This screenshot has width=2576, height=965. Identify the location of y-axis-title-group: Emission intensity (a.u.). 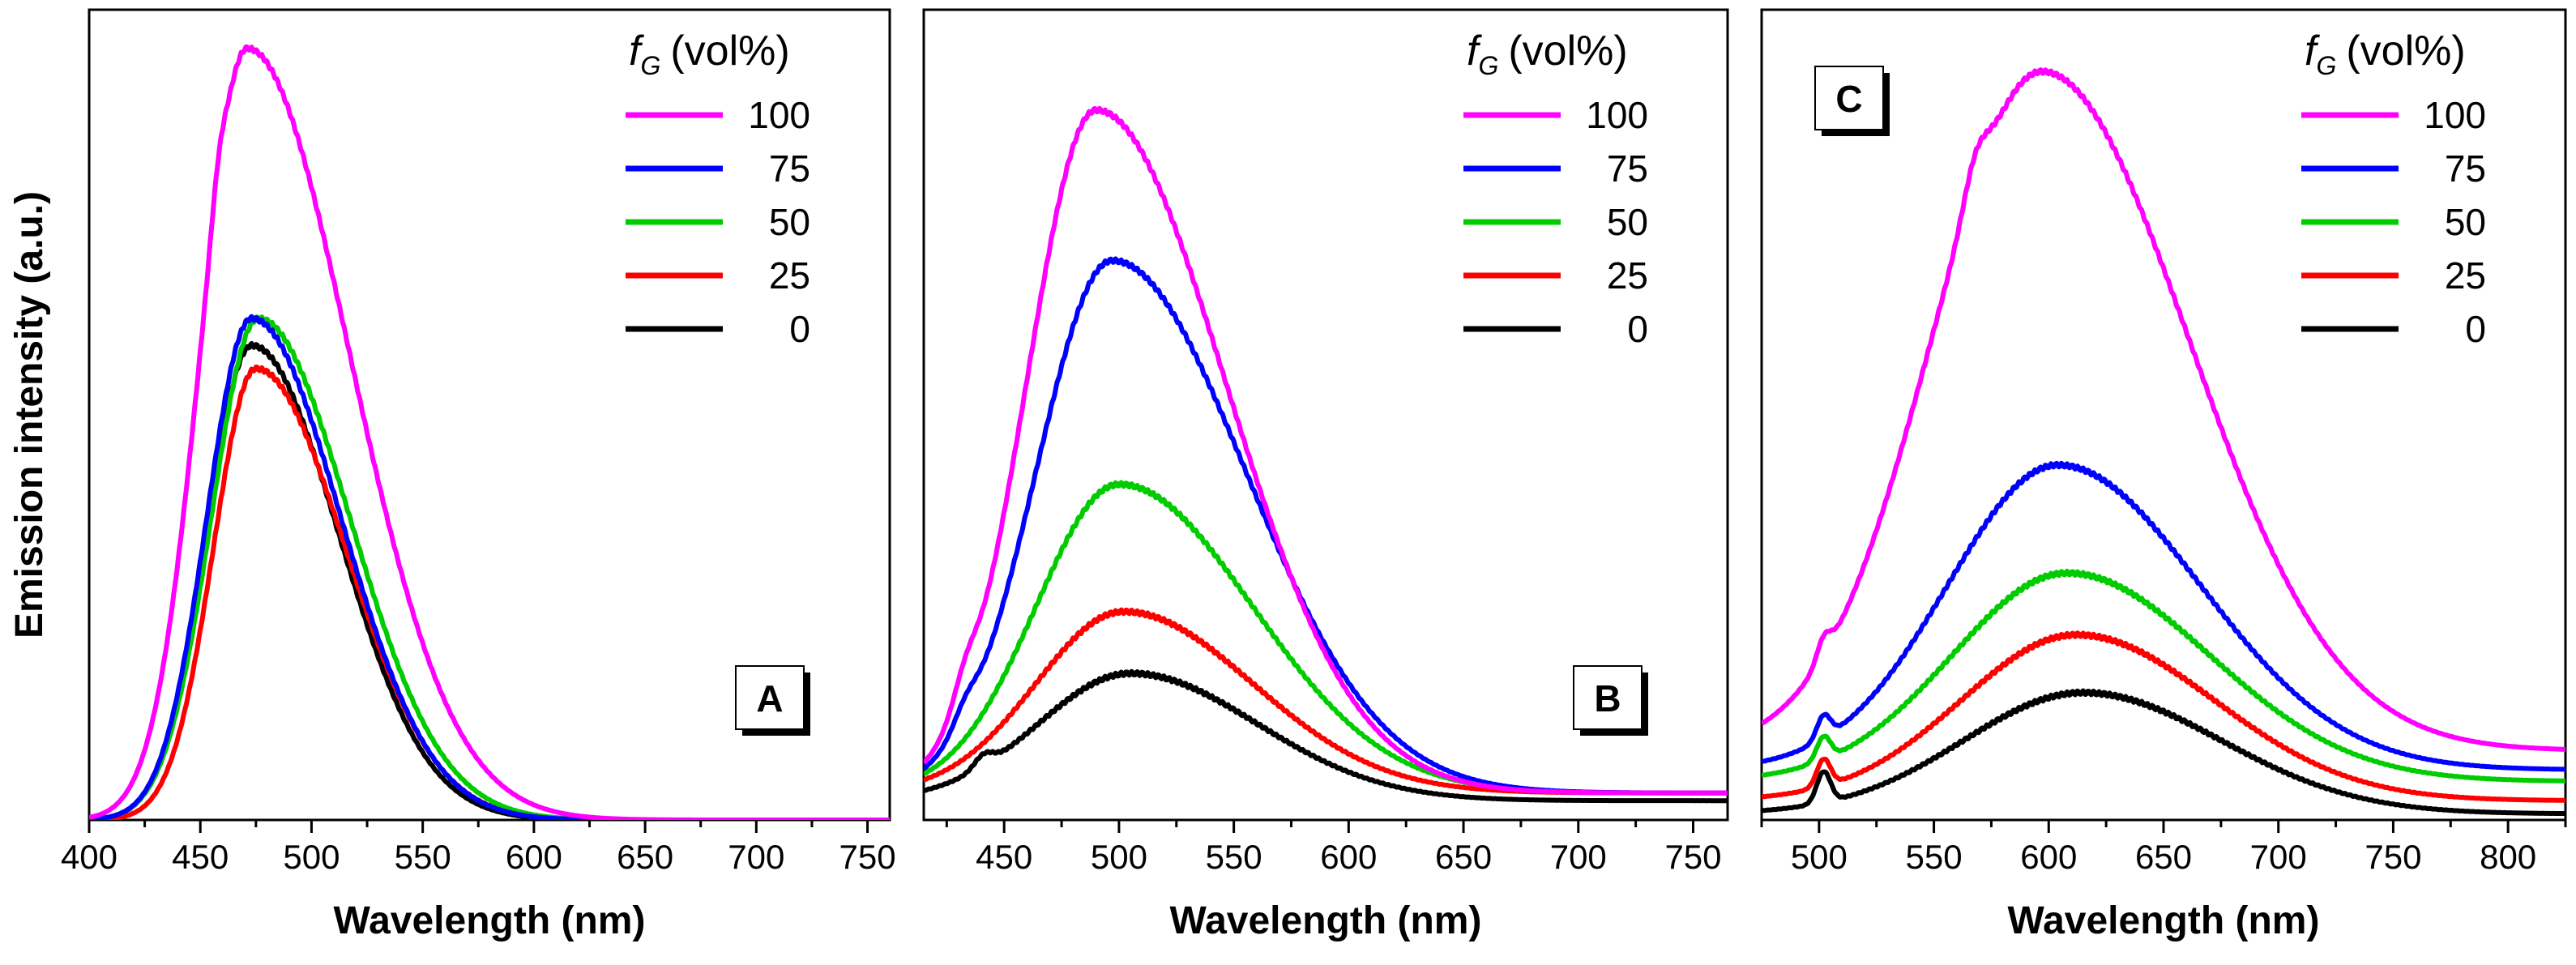
(29, 414).